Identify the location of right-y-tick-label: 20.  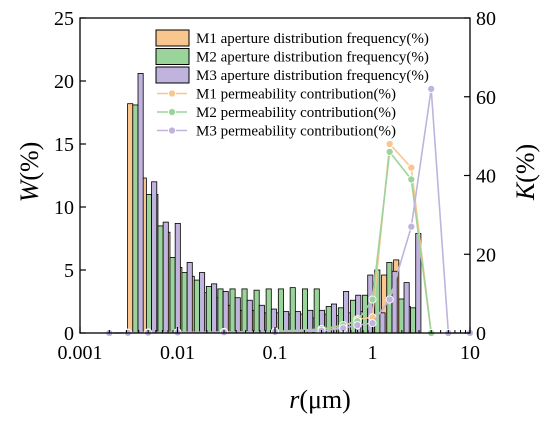
(486, 255).